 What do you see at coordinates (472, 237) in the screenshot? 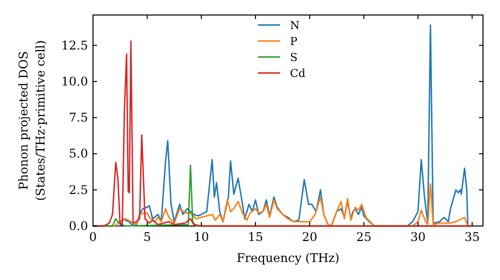
I see `x-tick-label: 35` at bounding box center [472, 237].